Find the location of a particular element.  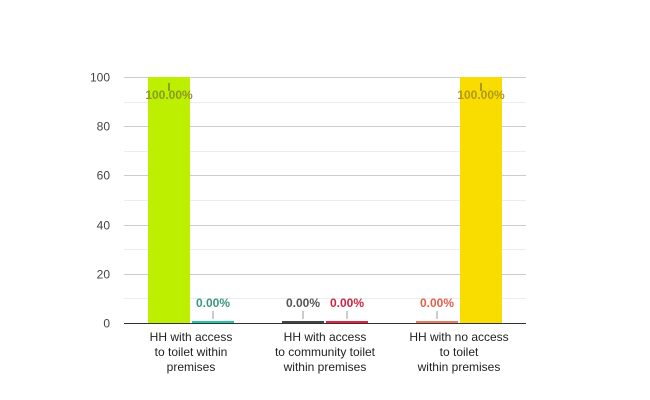

x-category-label-line: to toilet within is located at coordinates (191, 352).